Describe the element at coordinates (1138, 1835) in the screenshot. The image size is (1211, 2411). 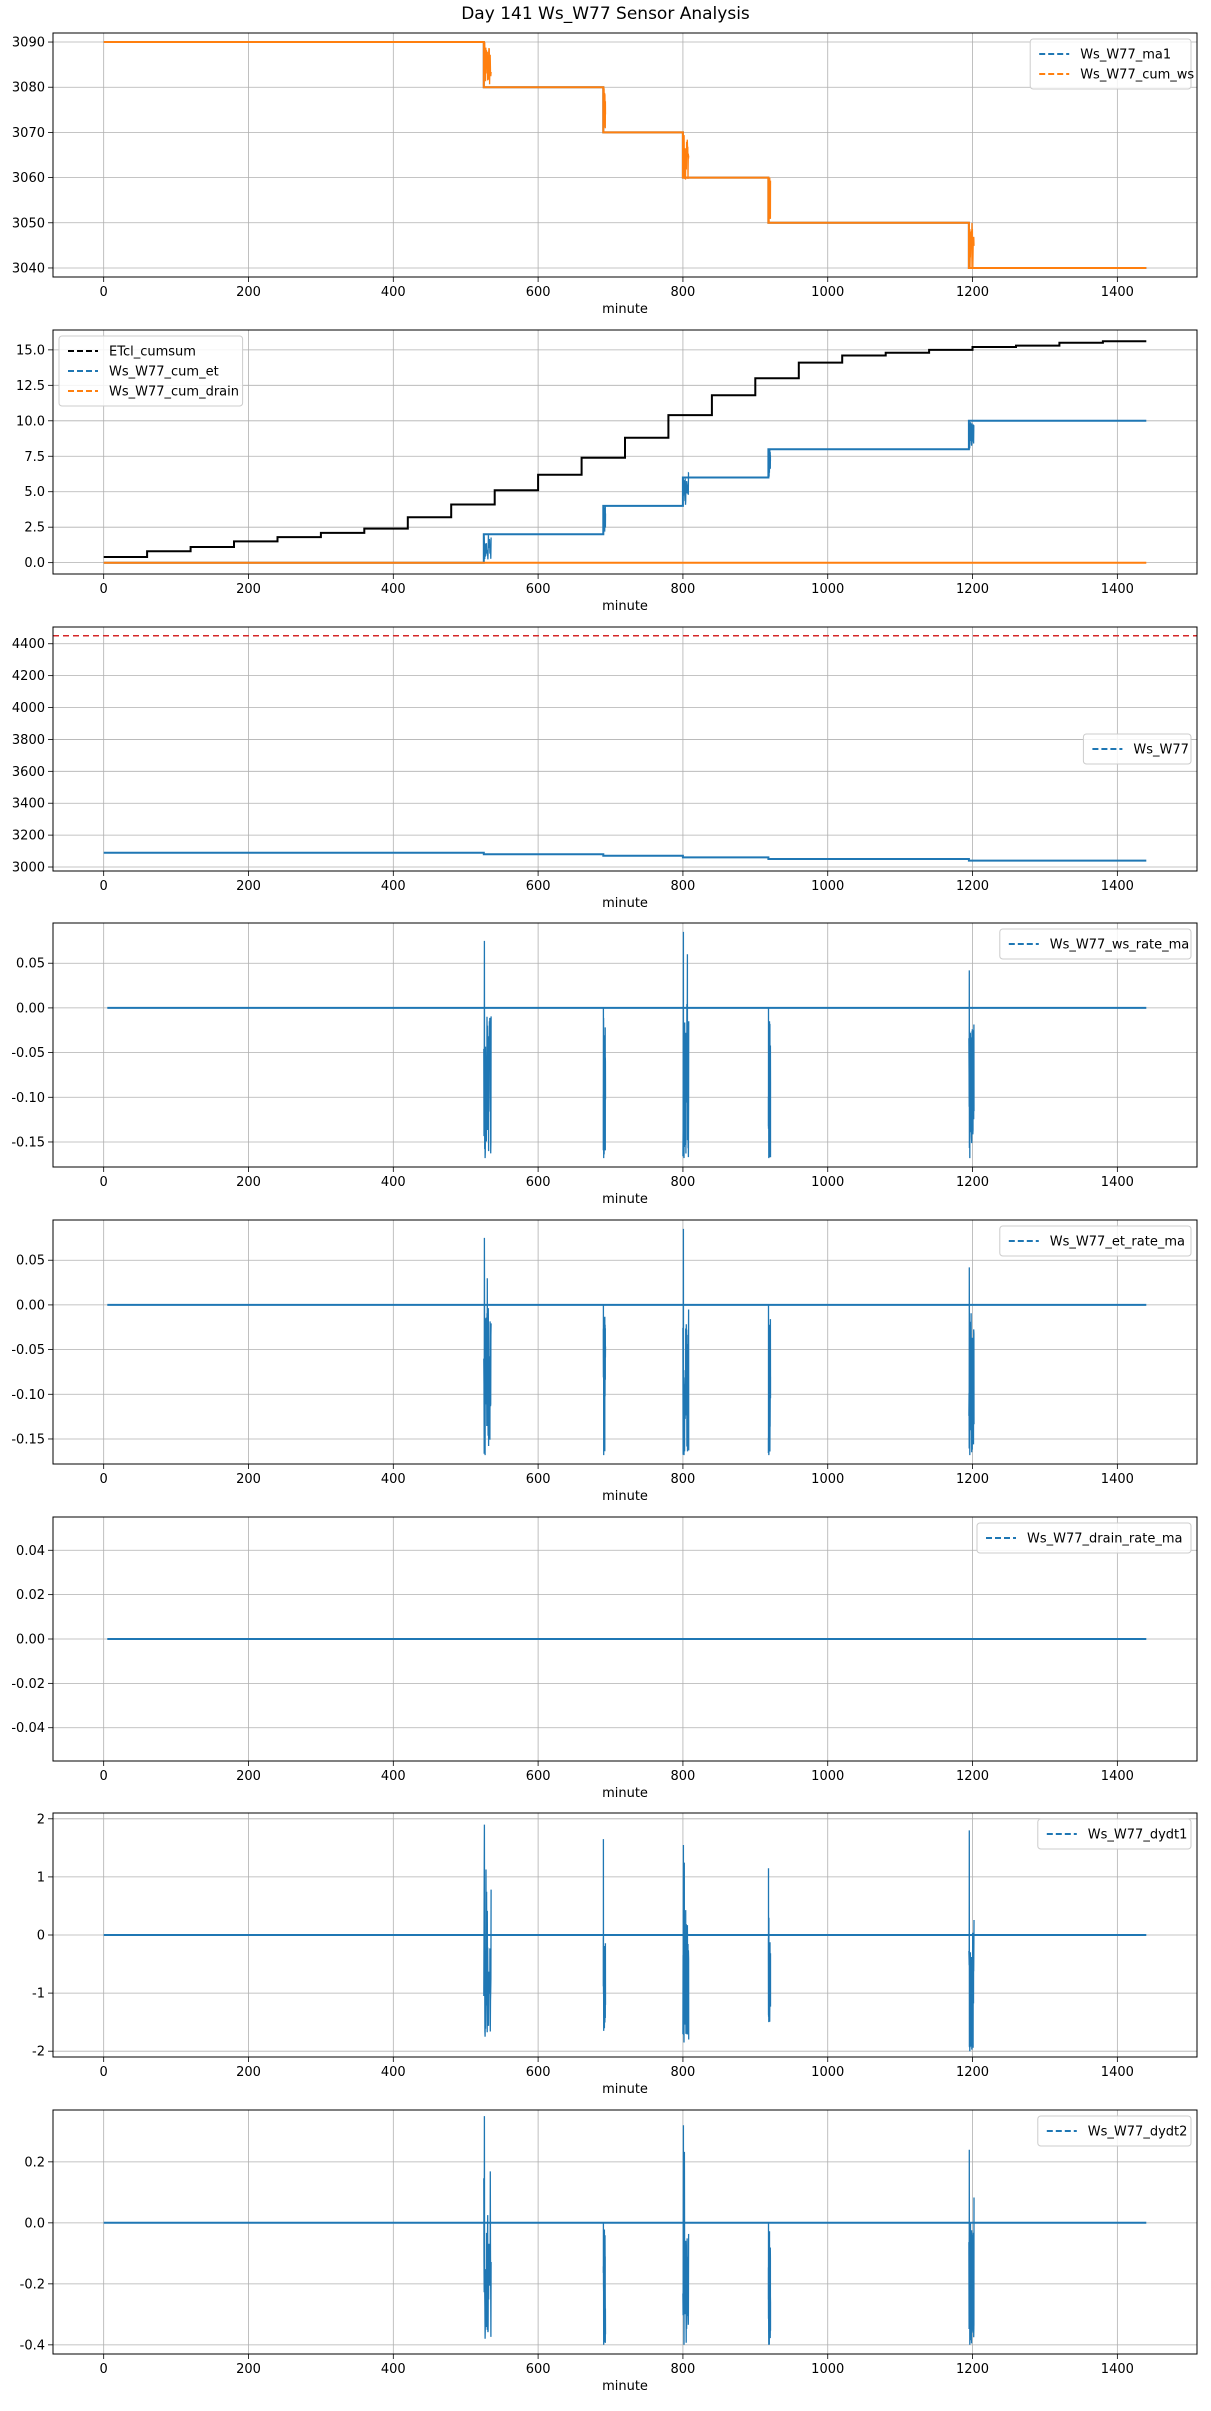
I see `legend-label: Ws_W77_dydt1` at that location.